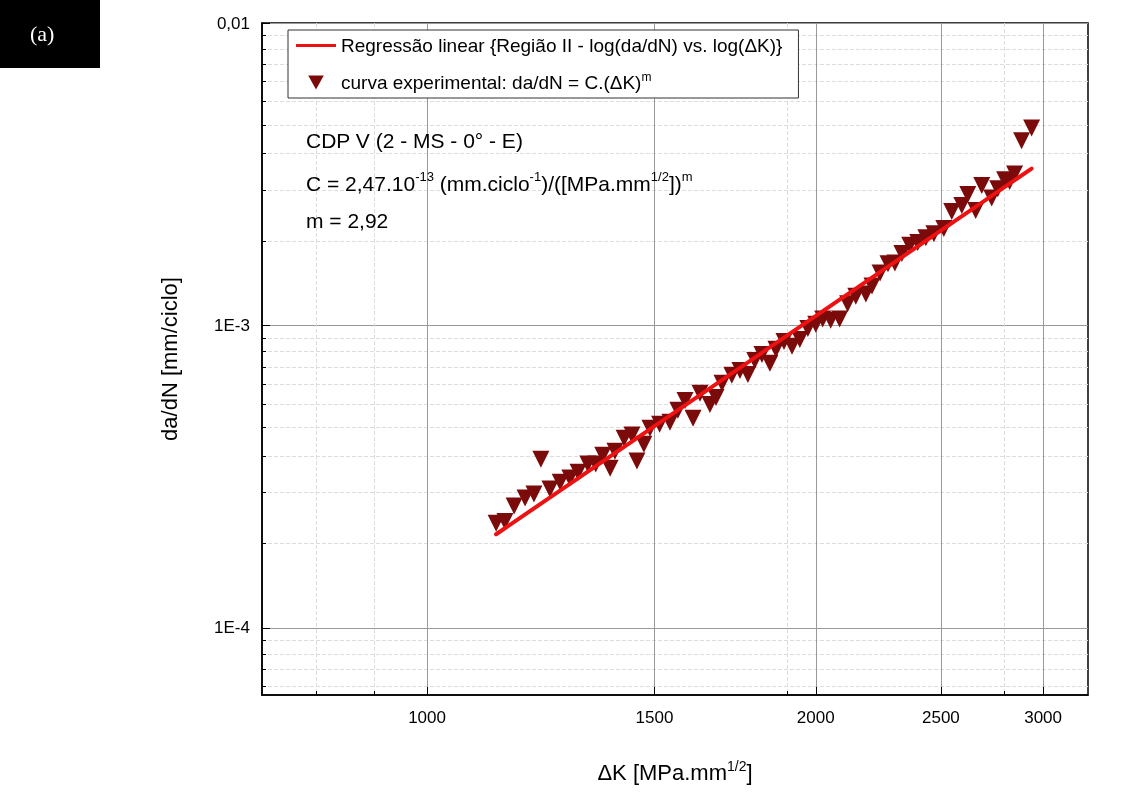  What do you see at coordinates (654, 717) in the screenshot?
I see `x-tick-label: 1500` at bounding box center [654, 717].